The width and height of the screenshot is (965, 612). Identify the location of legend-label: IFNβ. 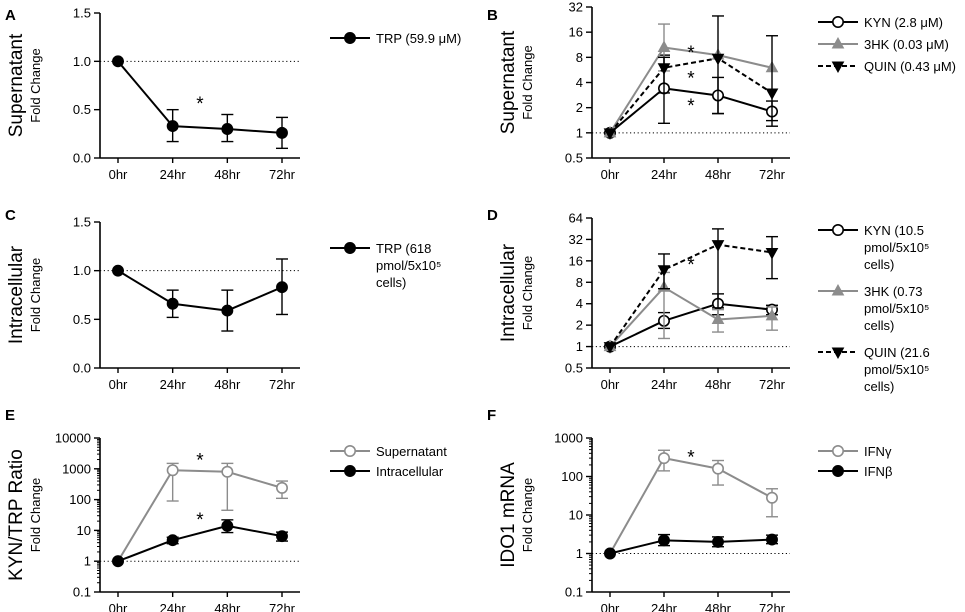
(878, 471).